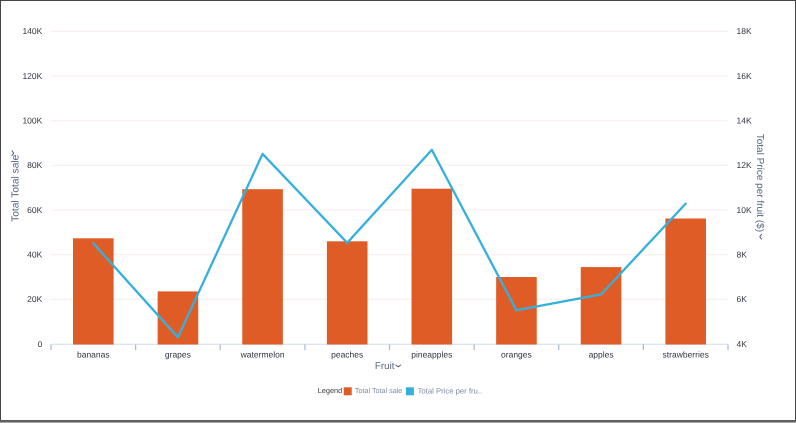 The height and width of the screenshot is (423, 796). I want to click on svg-text: Total Price per fruit ($), so click(759, 183).